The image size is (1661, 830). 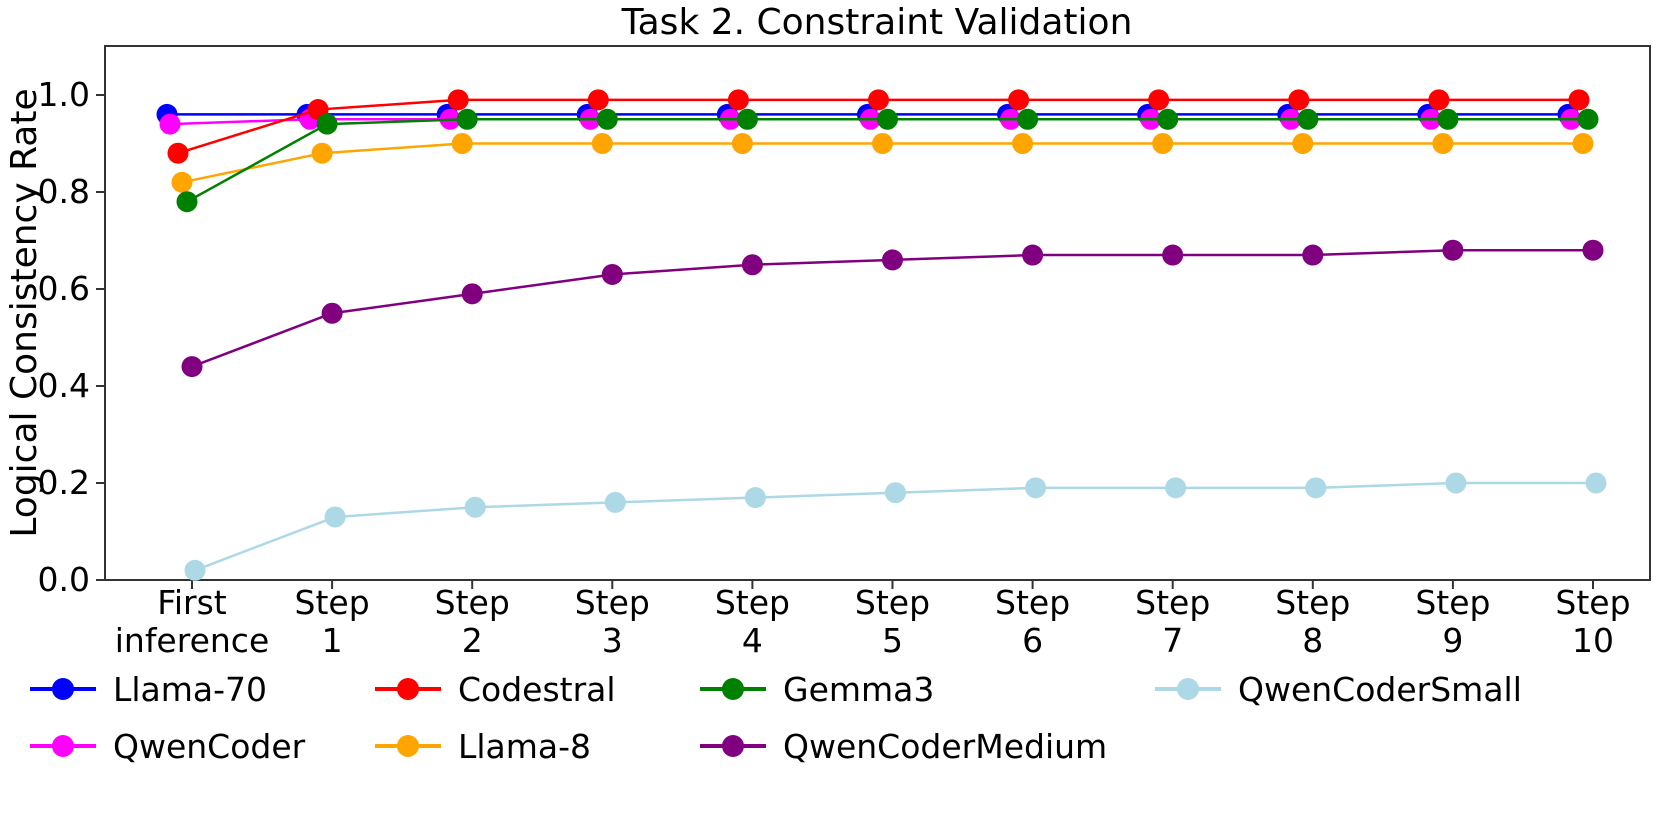 What do you see at coordinates (209, 746) in the screenshot?
I see `legend-label: QwenCoder` at bounding box center [209, 746].